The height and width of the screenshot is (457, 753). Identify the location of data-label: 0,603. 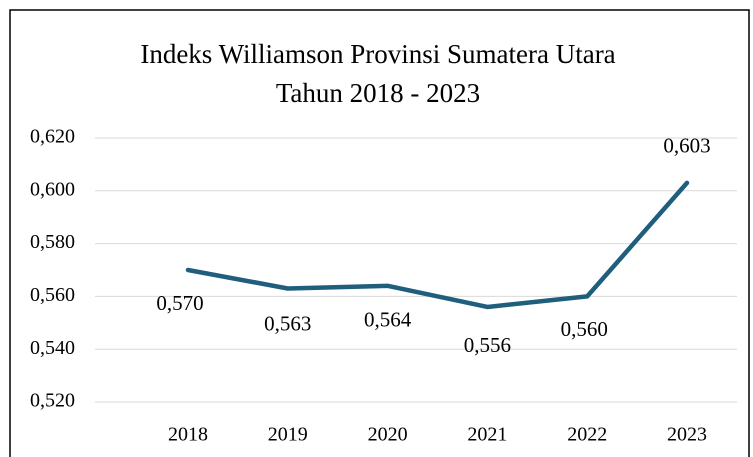
(686, 146).